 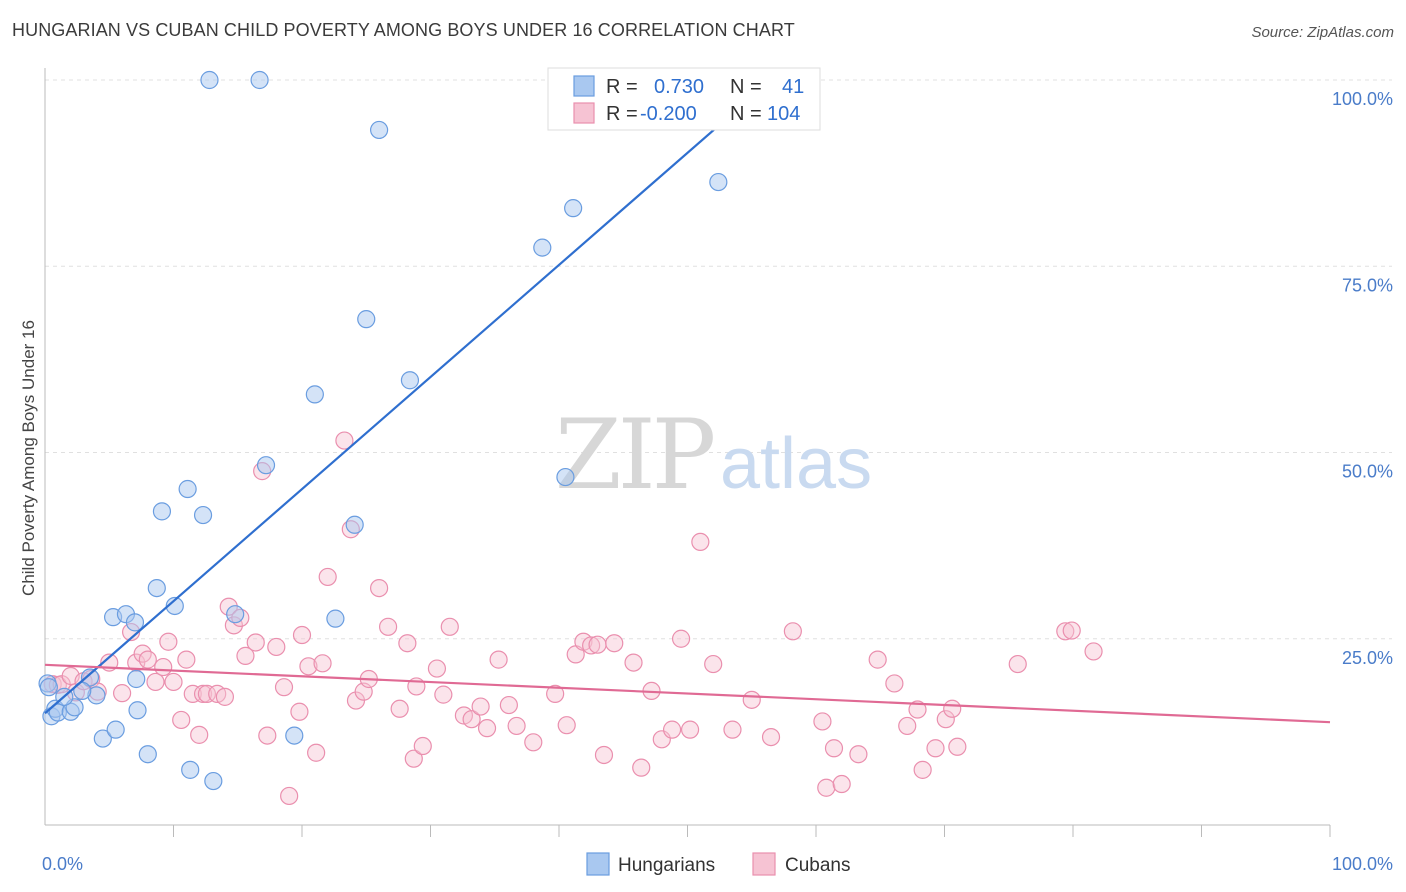 What do you see at coordinates (584, 113) in the screenshot?
I see `legend-swatch-cubans` at bounding box center [584, 113].